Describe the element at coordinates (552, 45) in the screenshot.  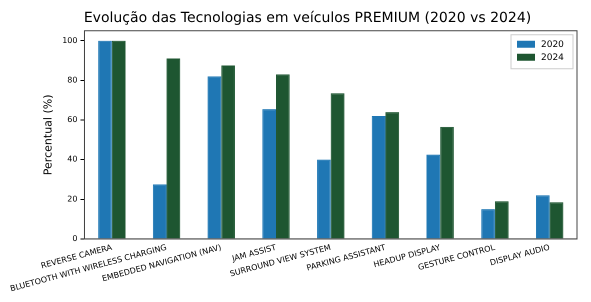
I see `legend-label: 2020` at that location.